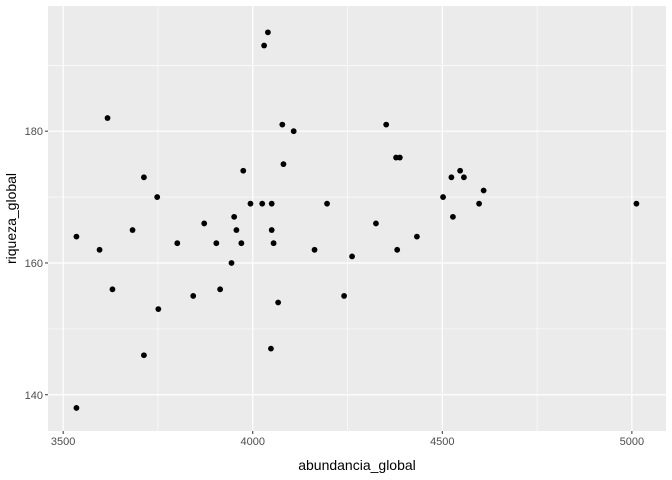 This screenshot has width=672, height=480. I want to click on y-axis-title: riqueza_global, so click(11, 218).